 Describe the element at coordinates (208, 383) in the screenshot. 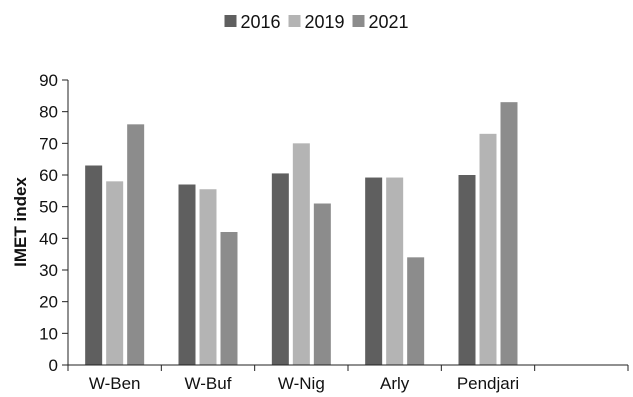

I see `x-tick-label: W-Buf` at that location.